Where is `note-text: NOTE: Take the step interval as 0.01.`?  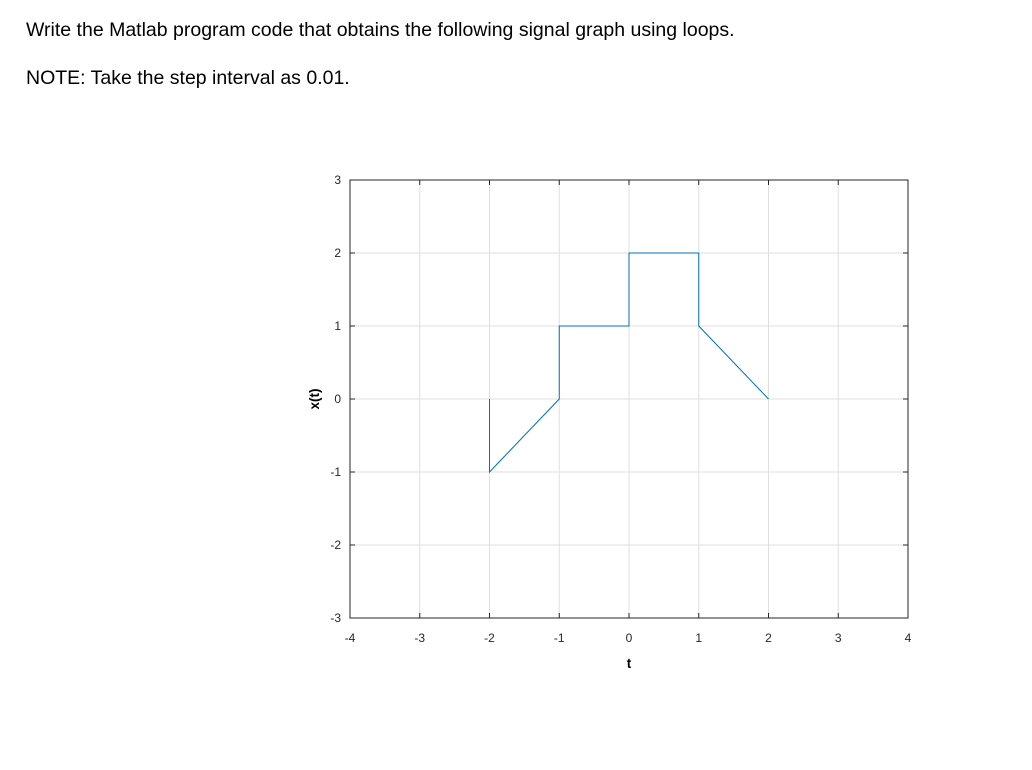
note-text: NOTE: Take the step interval as 0.01. is located at coordinates (188, 78).